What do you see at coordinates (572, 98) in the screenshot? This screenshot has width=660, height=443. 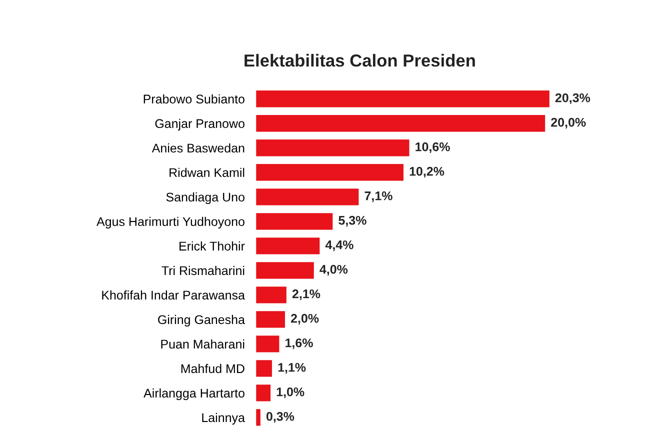 I see `data-label: 20,3%` at bounding box center [572, 98].